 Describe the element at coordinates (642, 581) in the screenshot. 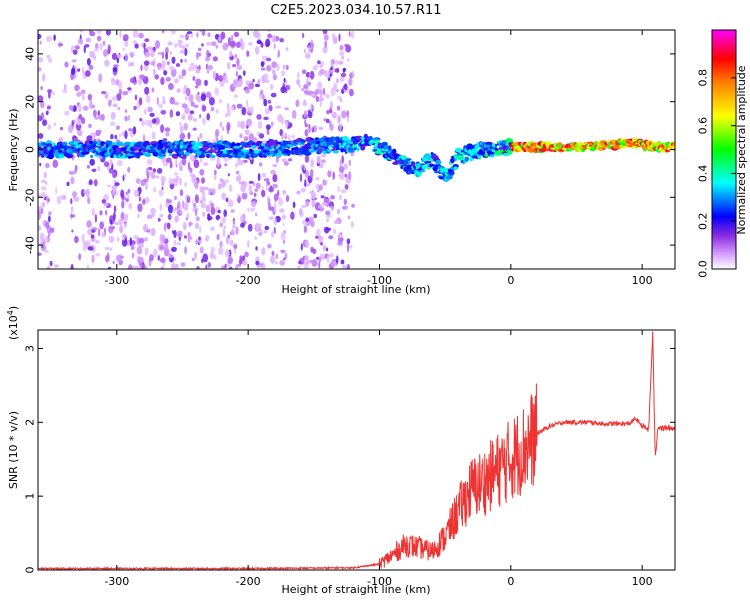

I see `snr-x-tick-label: 100` at that location.